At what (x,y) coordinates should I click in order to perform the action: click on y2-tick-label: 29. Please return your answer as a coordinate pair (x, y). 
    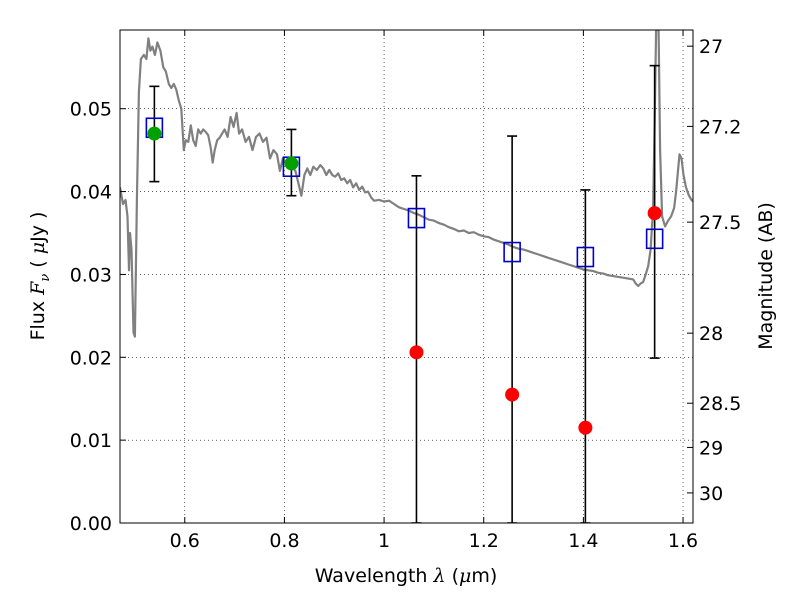
    Looking at the image, I should click on (711, 448).